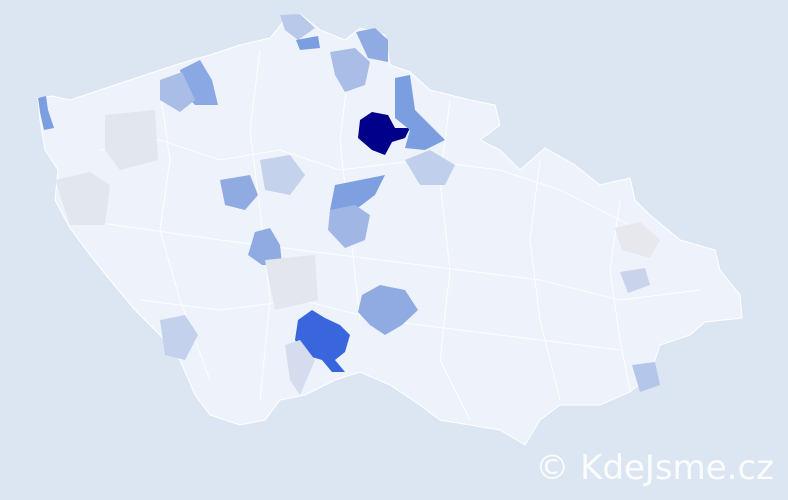 The image size is (788, 500). What do you see at coordinates (384, 133) in the screenshot?
I see `region-highest` at bounding box center [384, 133].